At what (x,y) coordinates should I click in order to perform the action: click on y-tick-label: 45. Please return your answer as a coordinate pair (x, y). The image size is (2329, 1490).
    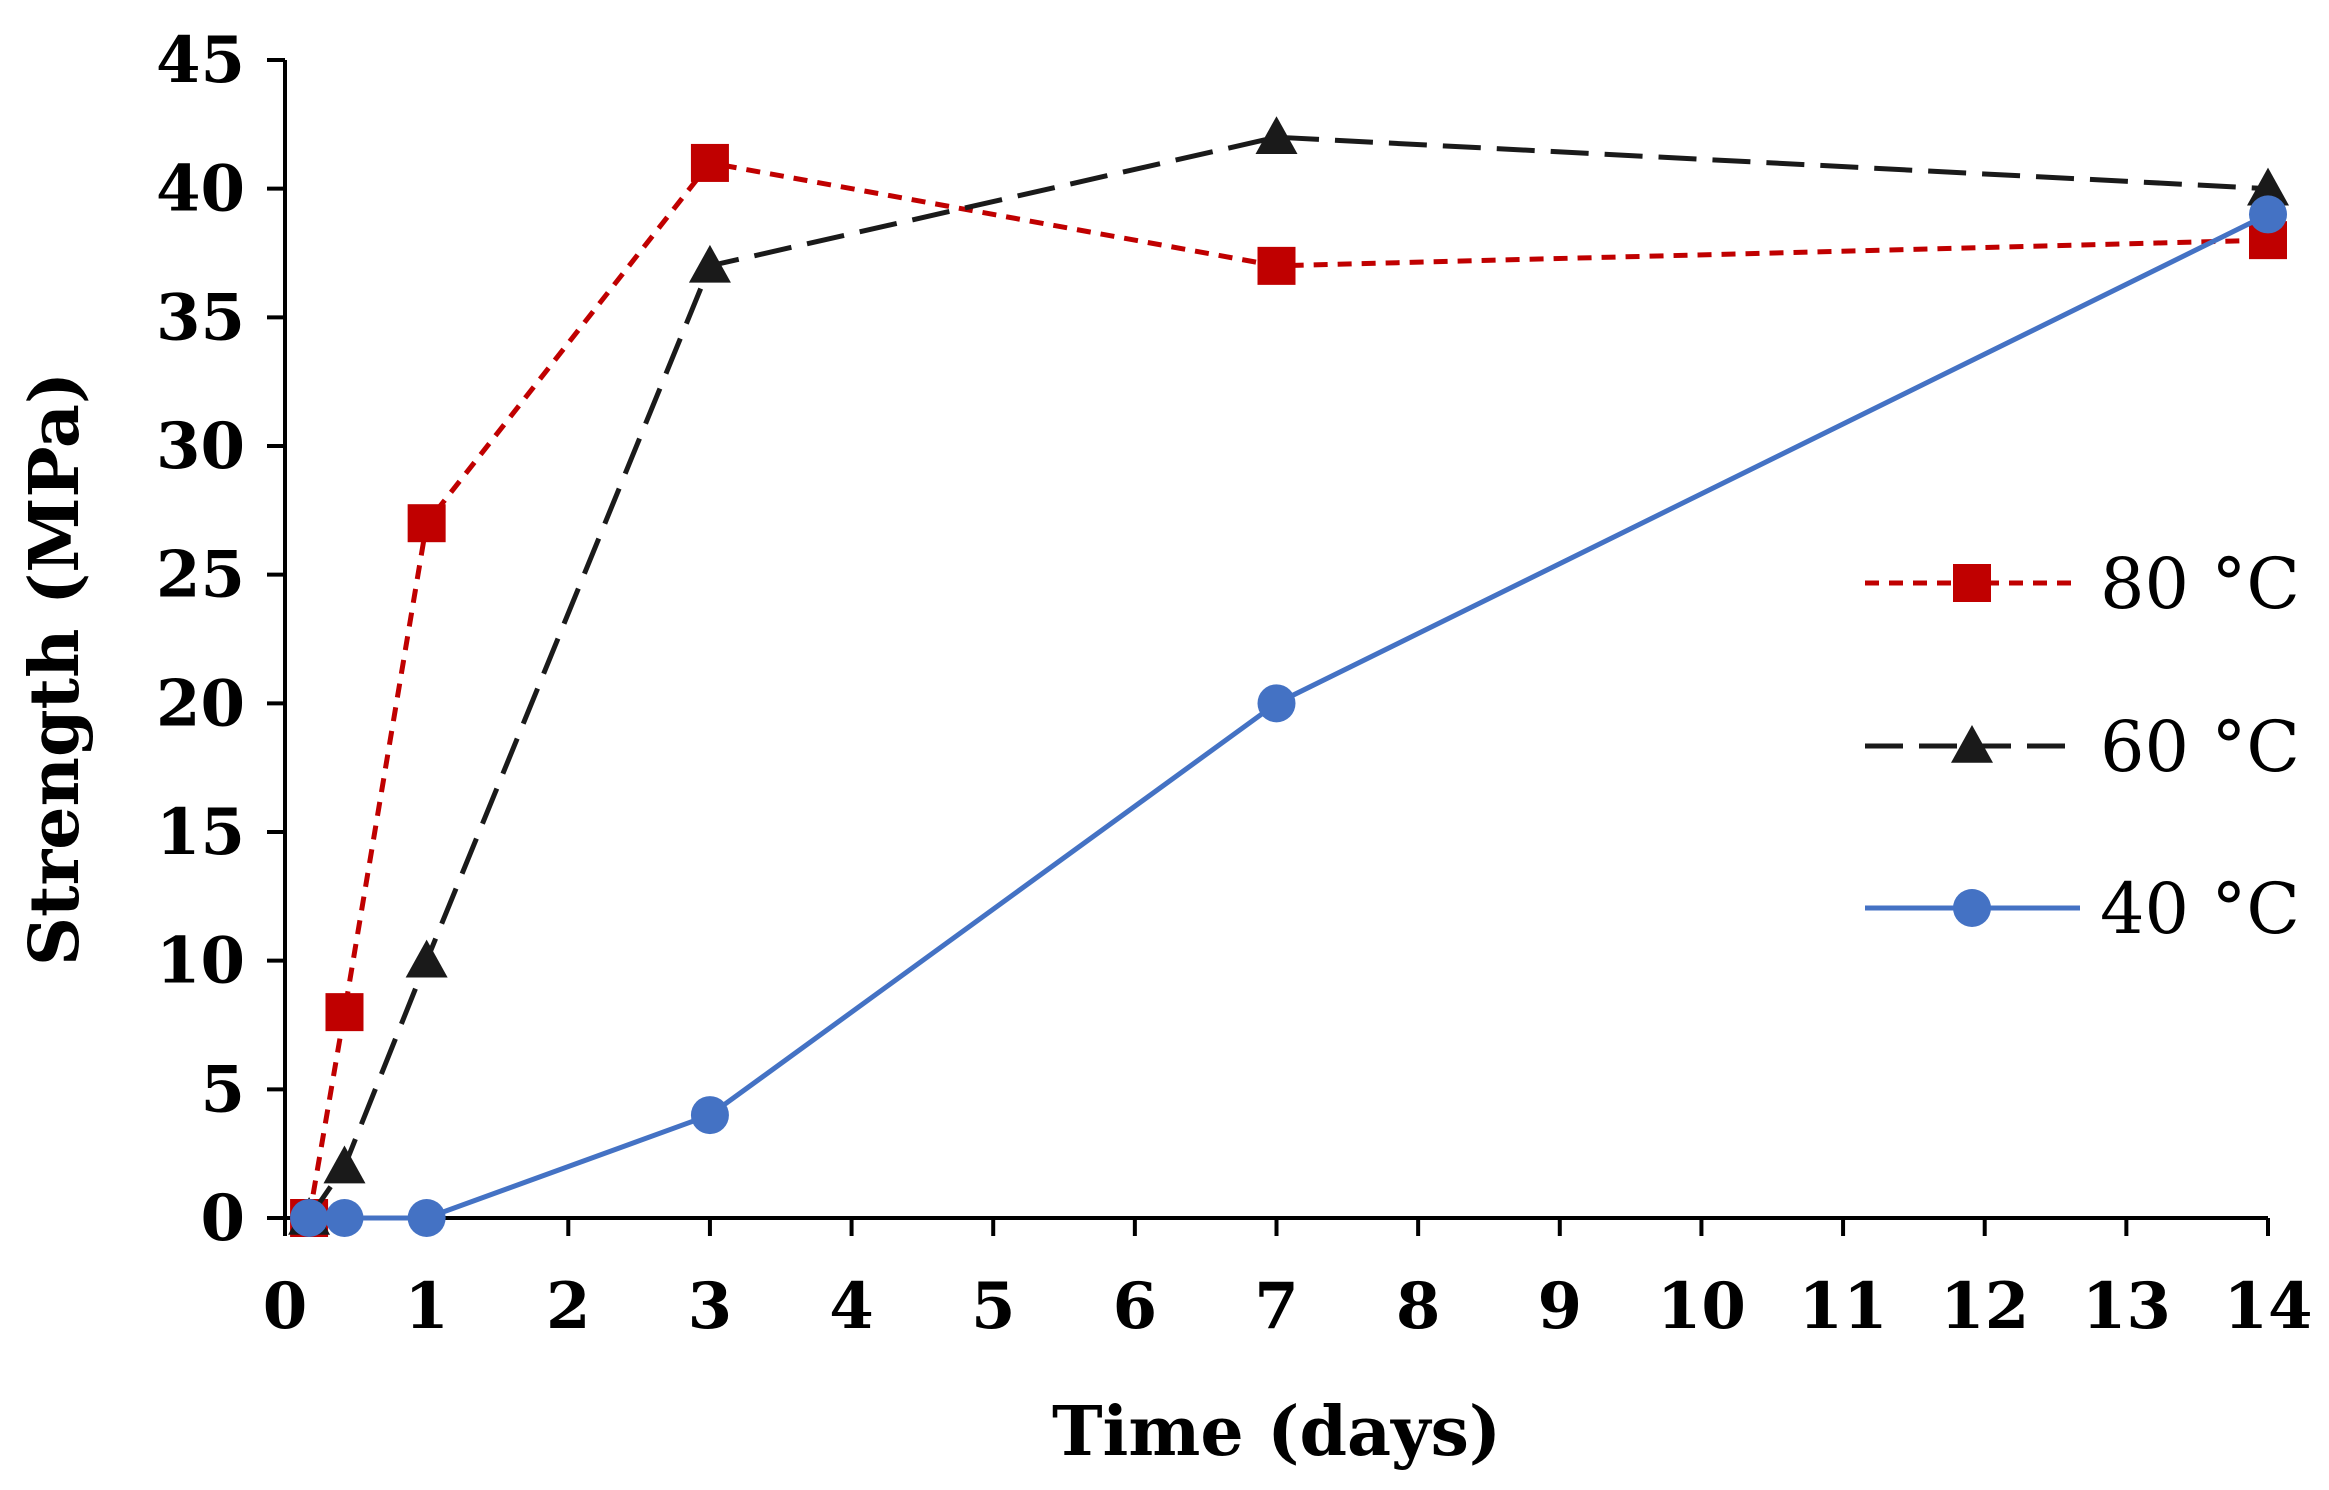
    Looking at the image, I should click on (200, 60).